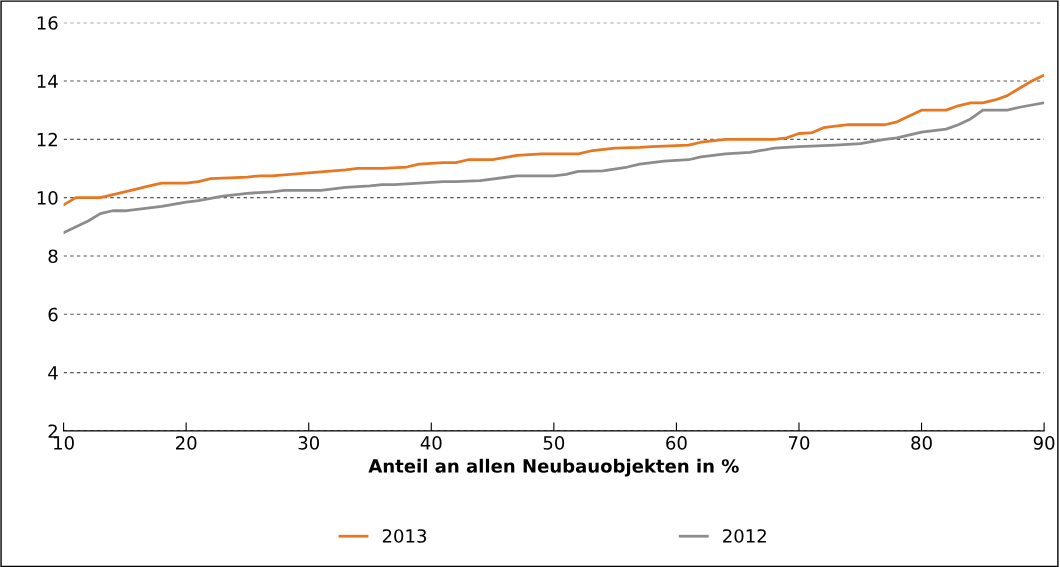 The image size is (1060, 567). What do you see at coordinates (309, 443) in the screenshot?
I see `x-tick-label: 30` at bounding box center [309, 443].